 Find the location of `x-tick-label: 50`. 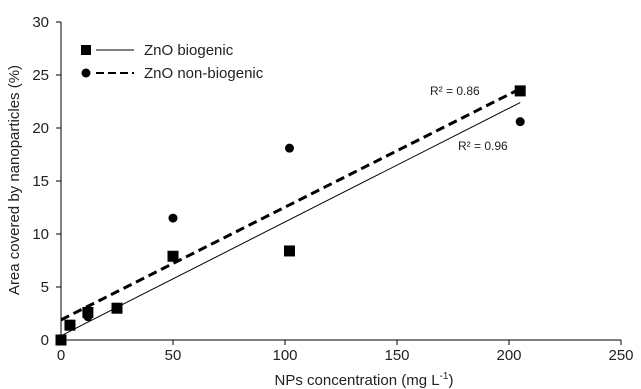

x-tick-label: 50 is located at coordinates (173, 355).